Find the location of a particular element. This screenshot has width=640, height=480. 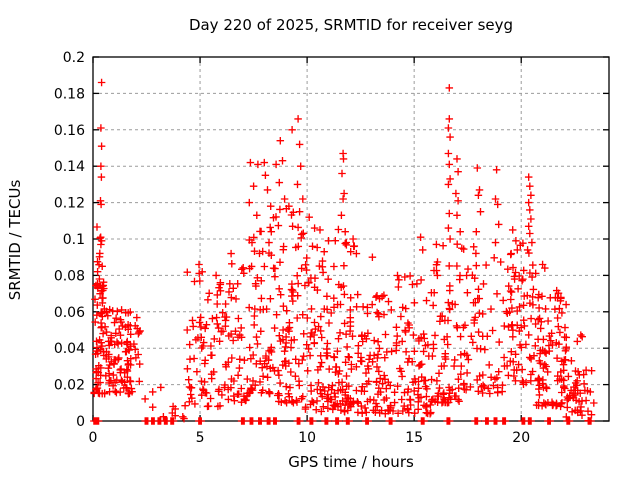

y-tick-label: 0.2 is located at coordinates (74, 58).